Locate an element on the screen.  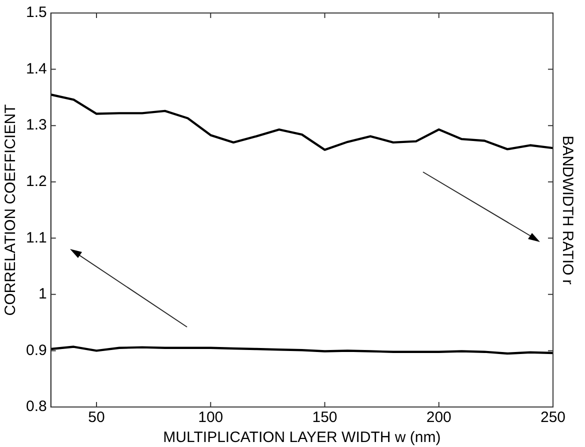
y-tick-label: 1.1 is located at coordinates (36, 237).